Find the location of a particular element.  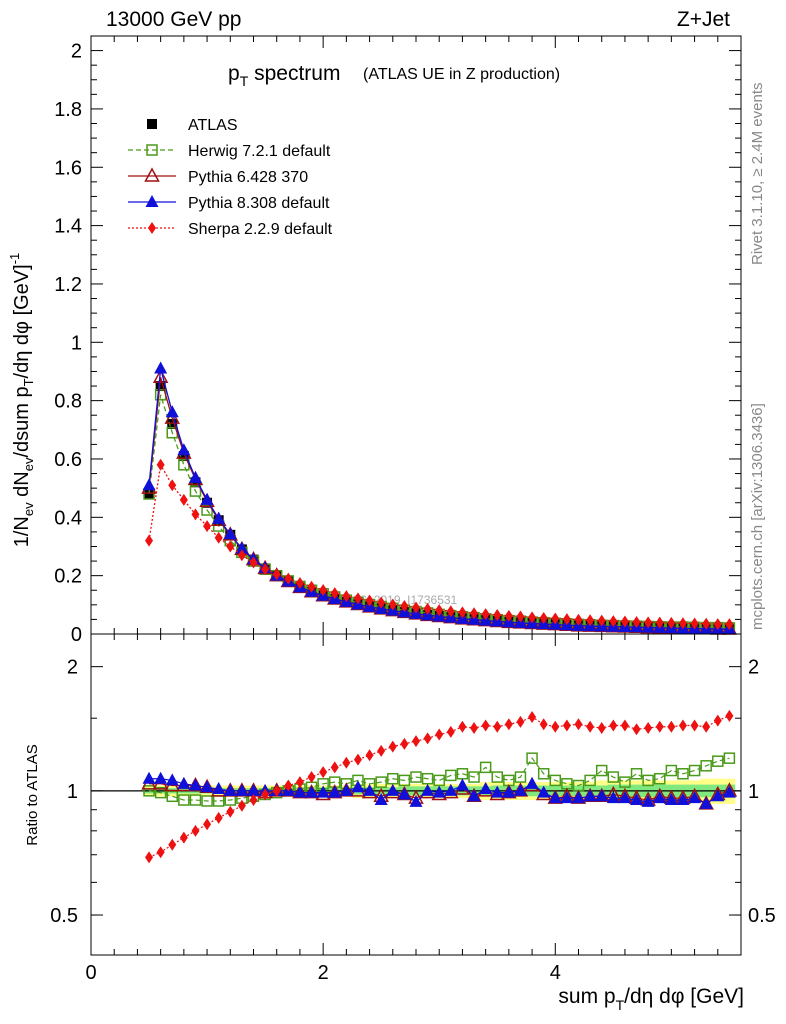

main-point-atlas is located at coordinates (172, 423).